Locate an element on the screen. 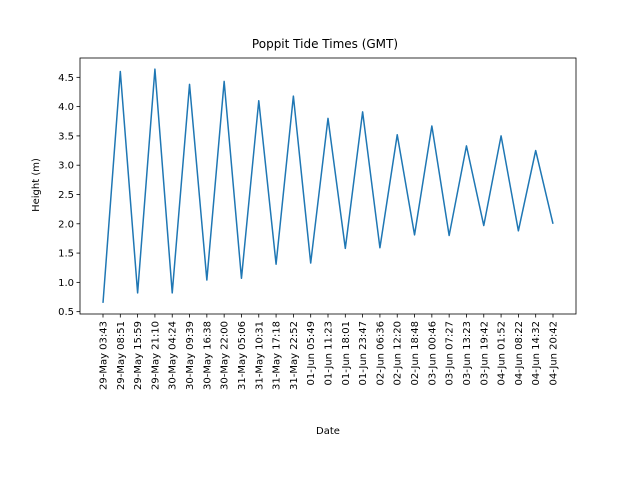 The width and height of the screenshot is (640, 485). y-tick-label: 3.0 is located at coordinates (66, 166).